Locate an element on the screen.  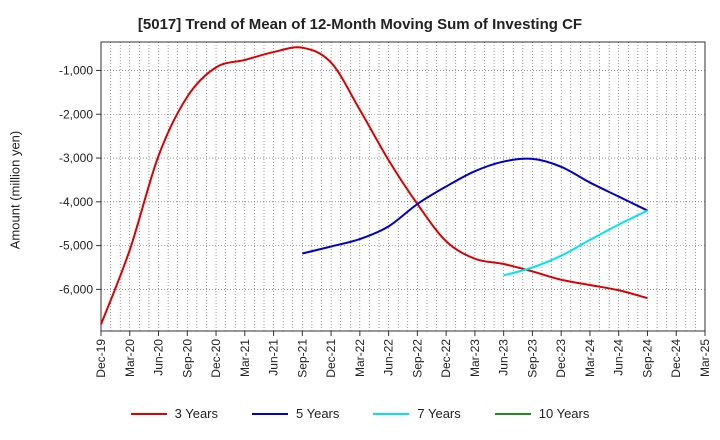
x-tick-label: Dec-23 is located at coordinates (561, 358).